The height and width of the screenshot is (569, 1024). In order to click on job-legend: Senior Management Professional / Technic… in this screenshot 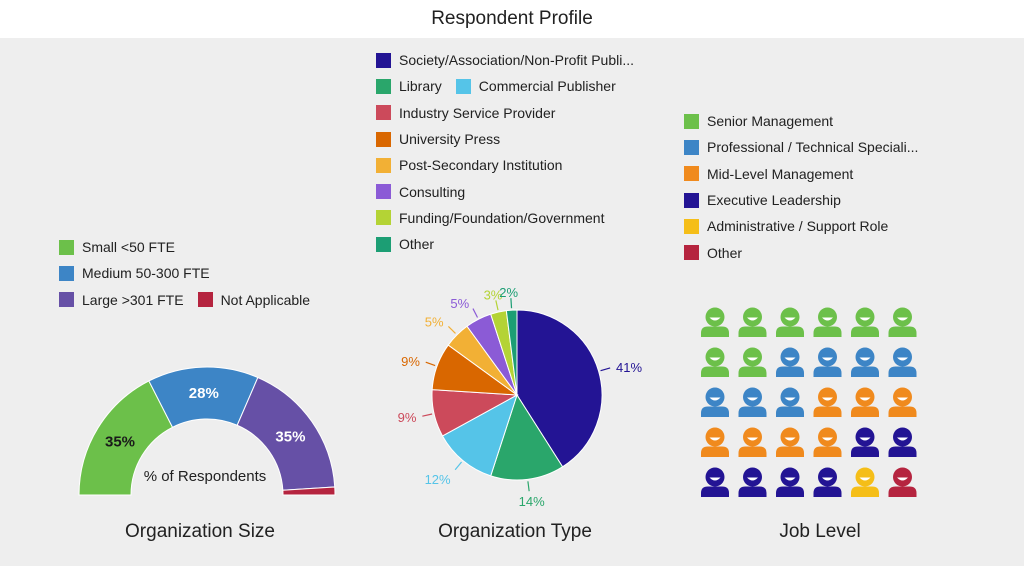, I will do `click(801, 187)`.